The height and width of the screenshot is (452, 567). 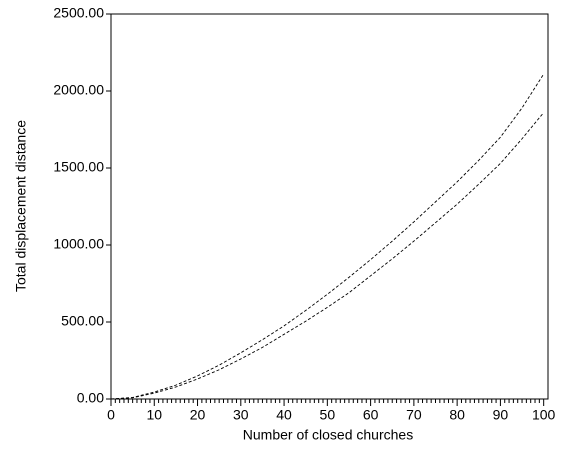 I want to click on x-tick-label: 80, so click(x=457, y=415).